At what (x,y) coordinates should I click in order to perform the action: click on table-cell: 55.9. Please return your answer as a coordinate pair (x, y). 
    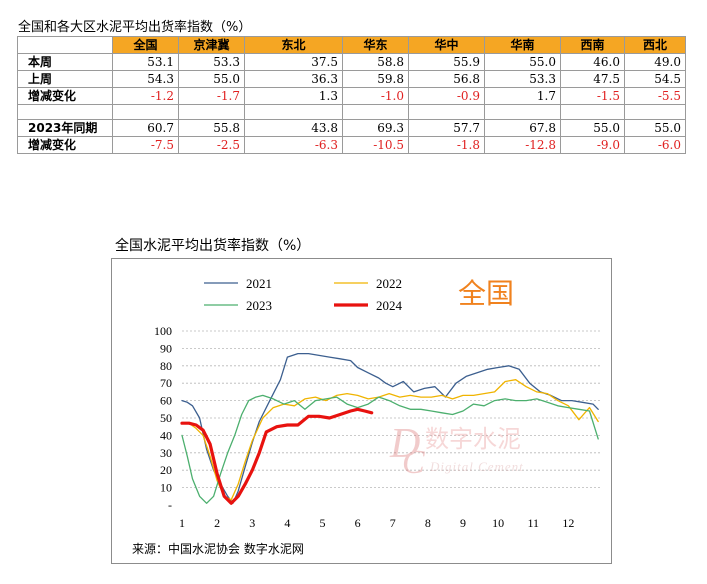
    Looking at the image, I should click on (446, 62).